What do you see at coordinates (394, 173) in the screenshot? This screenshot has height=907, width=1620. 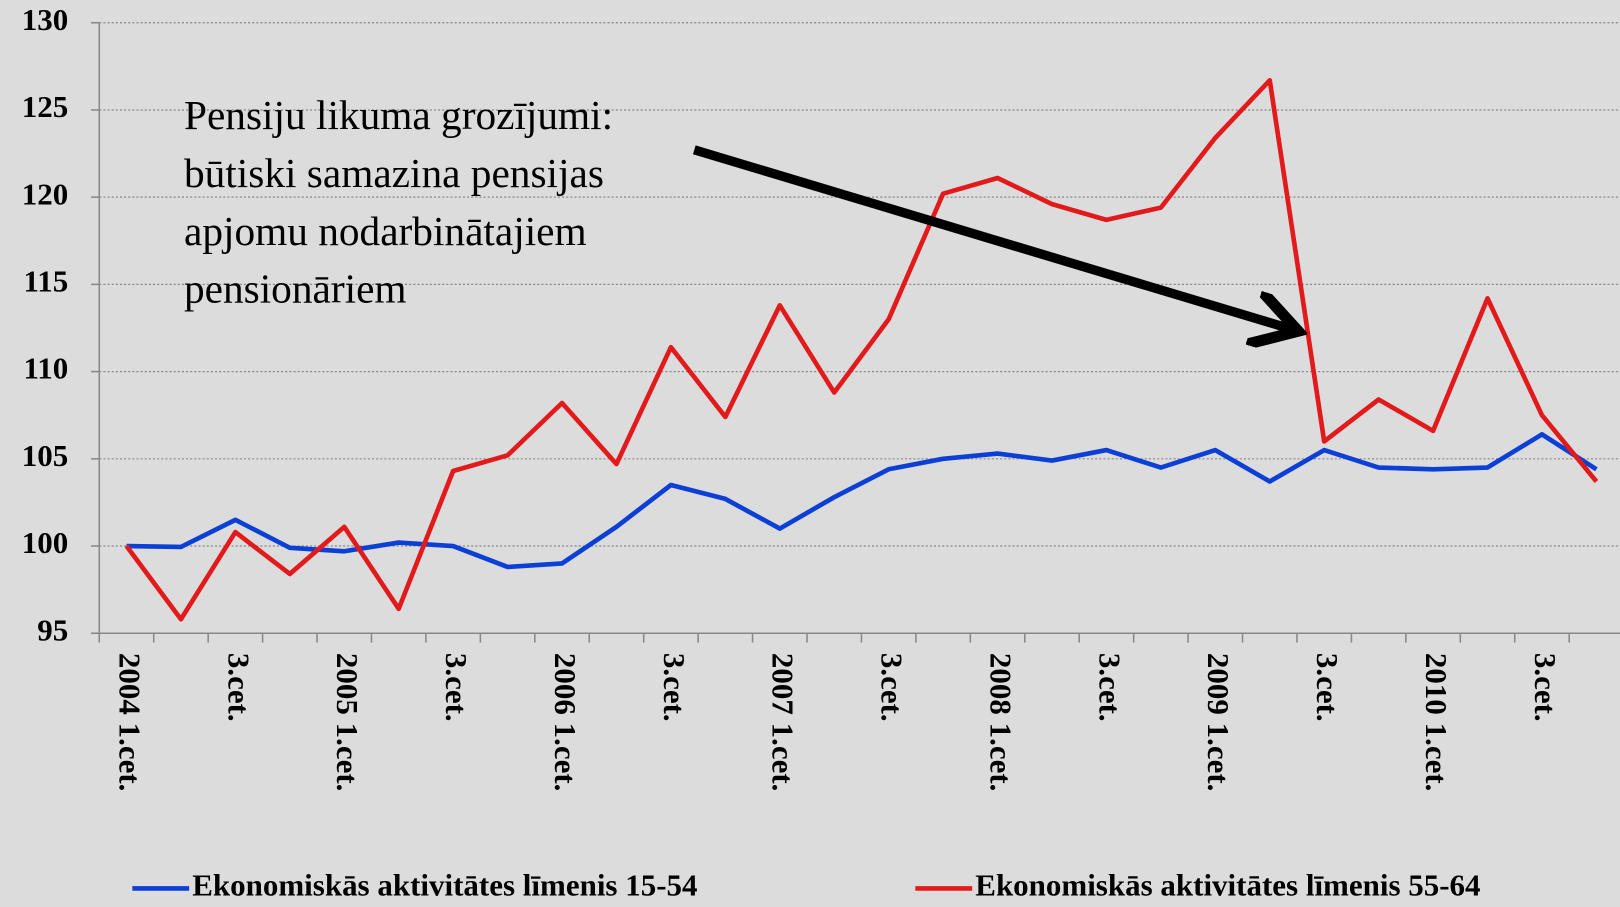 I see `annotation-text: būtiski samazina pensijas` at bounding box center [394, 173].